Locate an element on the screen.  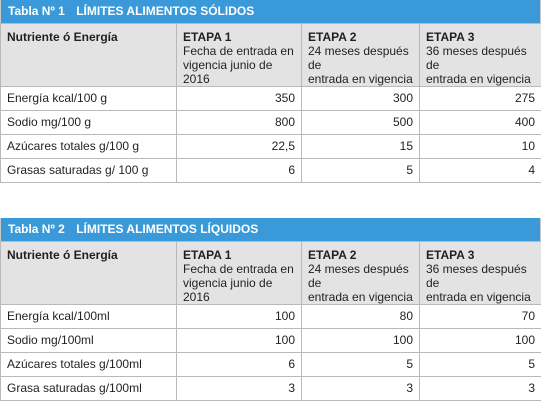
table-row: Energía kcal/100ml 100 80 70 is located at coordinates (270, 316).